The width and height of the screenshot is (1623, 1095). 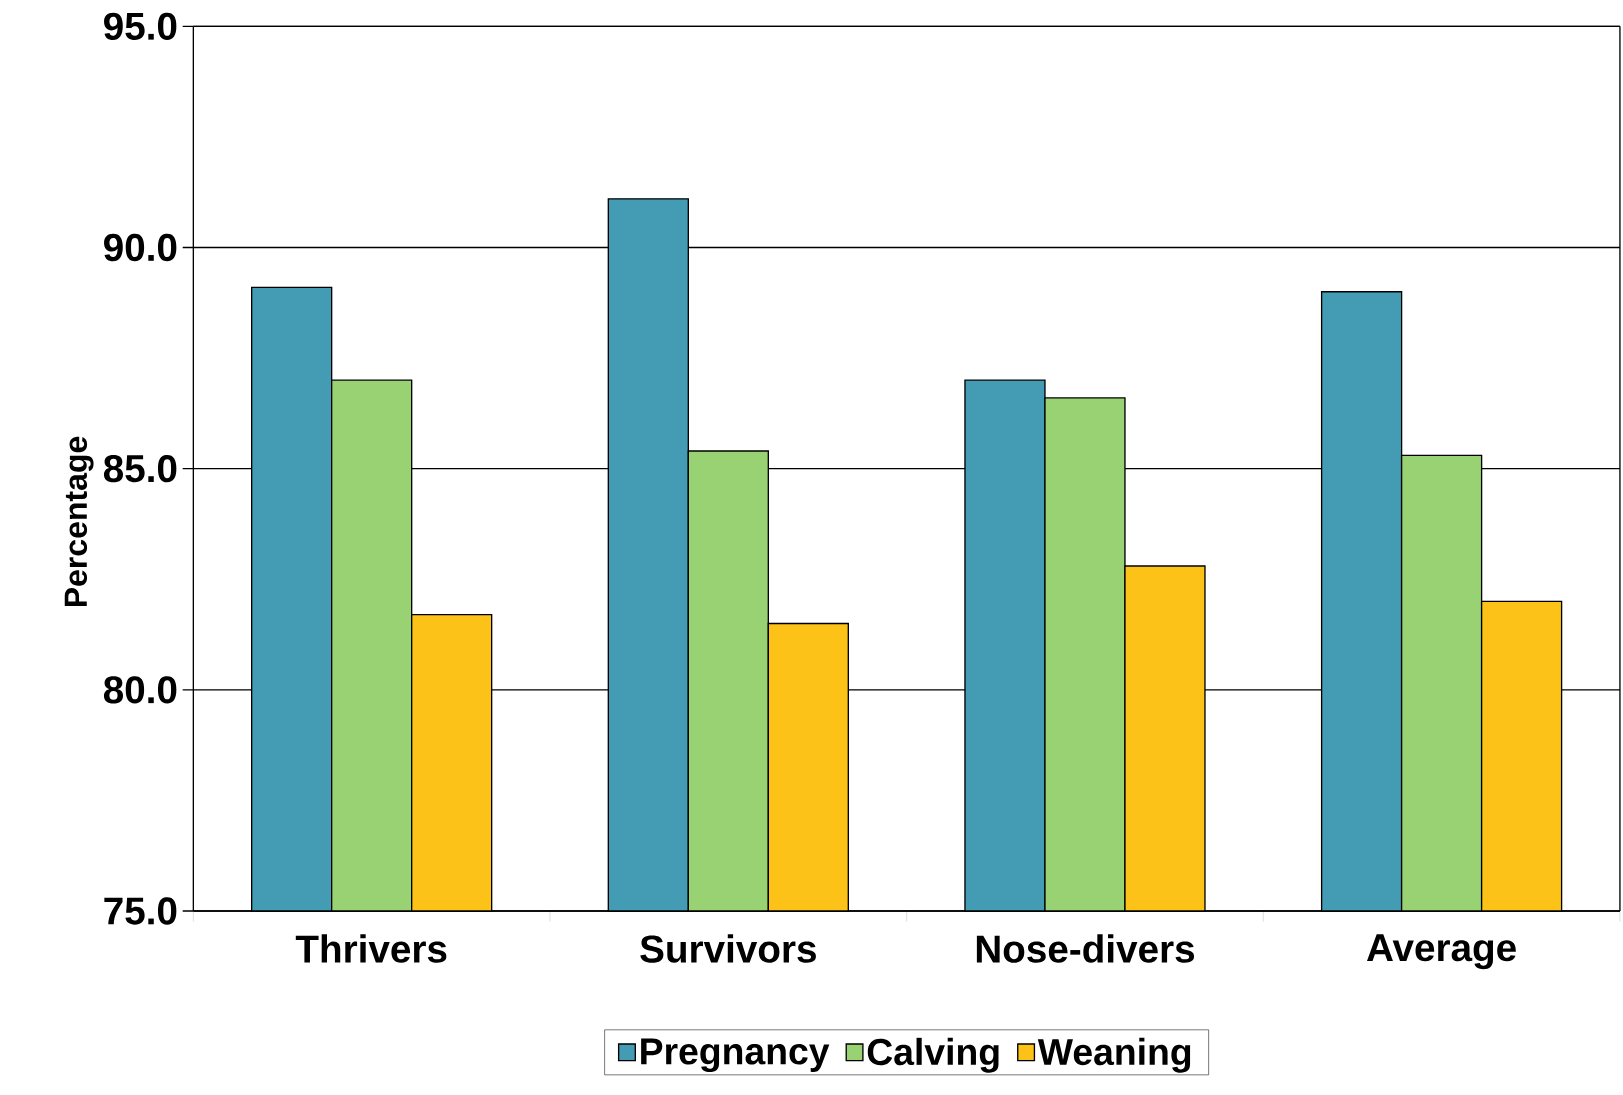 What do you see at coordinates (933, 1055) in the screenshot?
I see `legend-label: Calving` at bounding box center [933, 1055].